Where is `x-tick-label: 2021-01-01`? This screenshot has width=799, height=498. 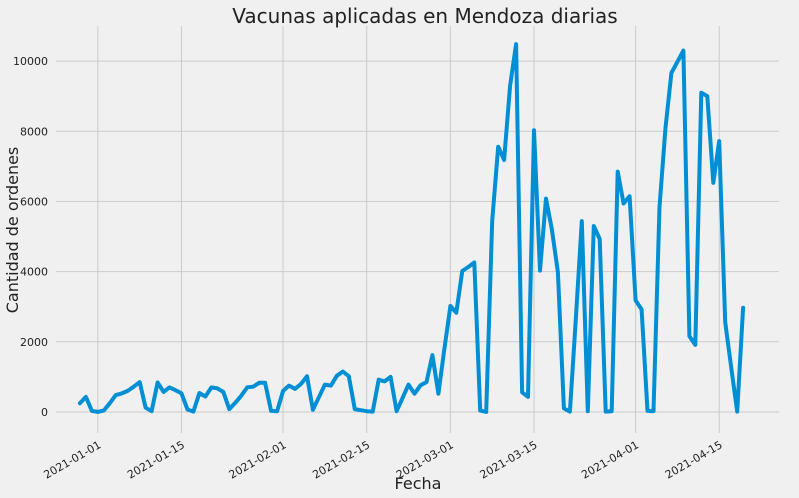
x-tick-label: 2021-01-01 is located at coordinates (72, 459).